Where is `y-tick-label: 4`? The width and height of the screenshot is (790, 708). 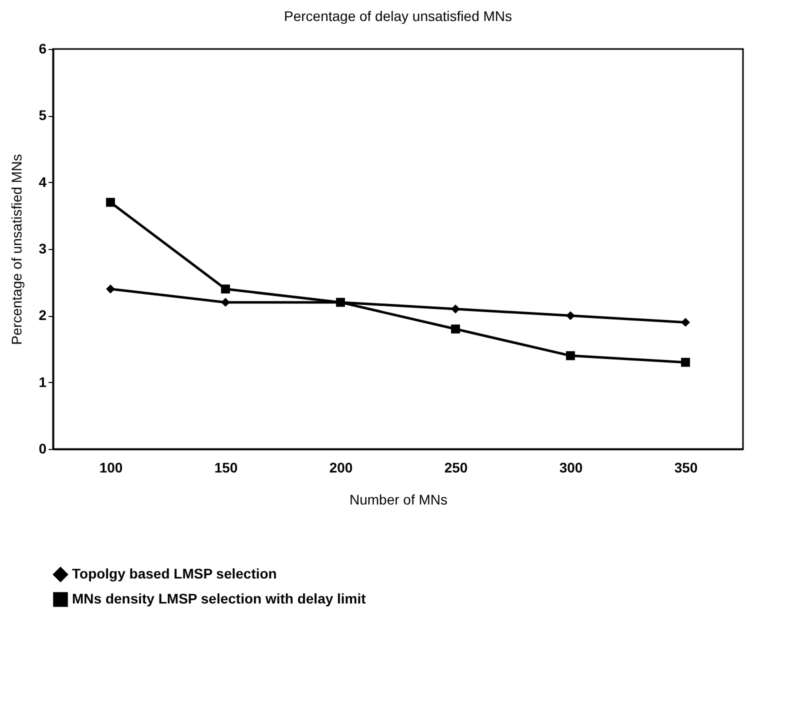
y-tick-label: 4 is located at coordinates (42, 182).